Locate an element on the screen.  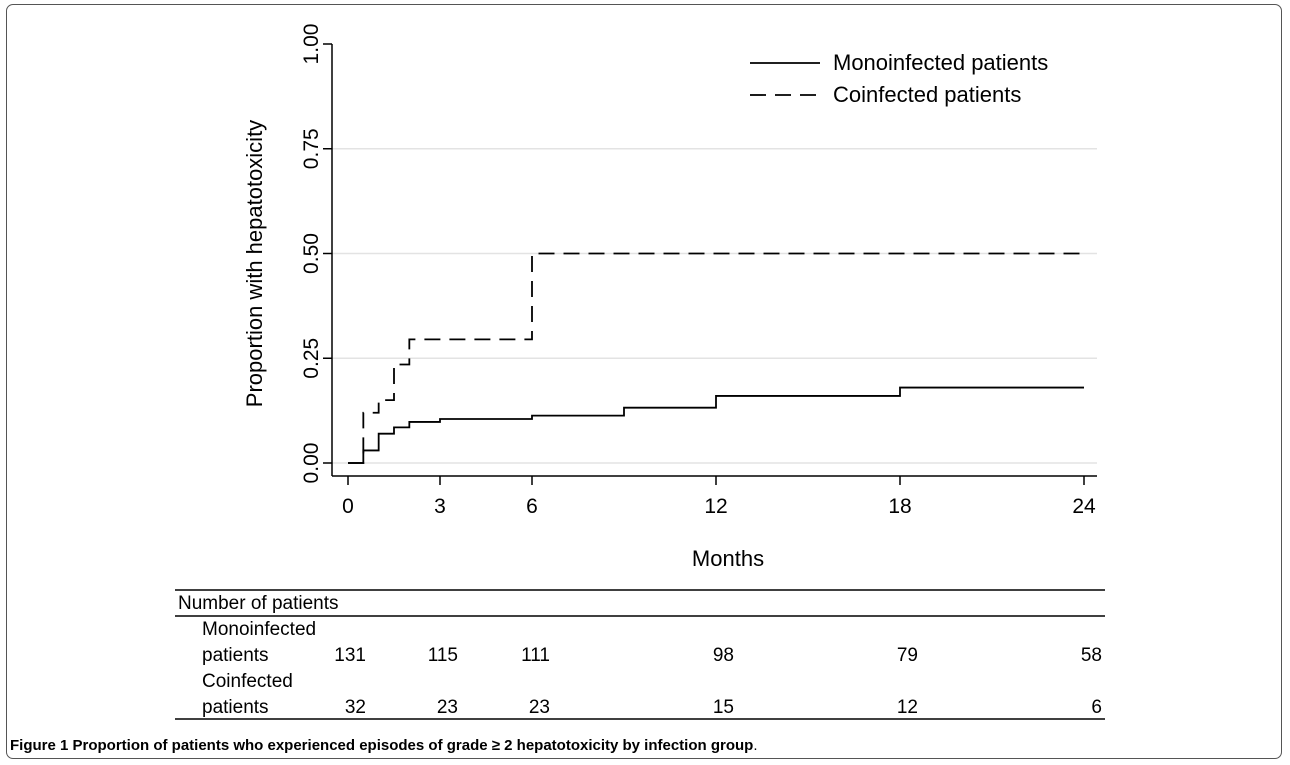
risk-count-0-2: 111 is located at coordinates (535, 655).